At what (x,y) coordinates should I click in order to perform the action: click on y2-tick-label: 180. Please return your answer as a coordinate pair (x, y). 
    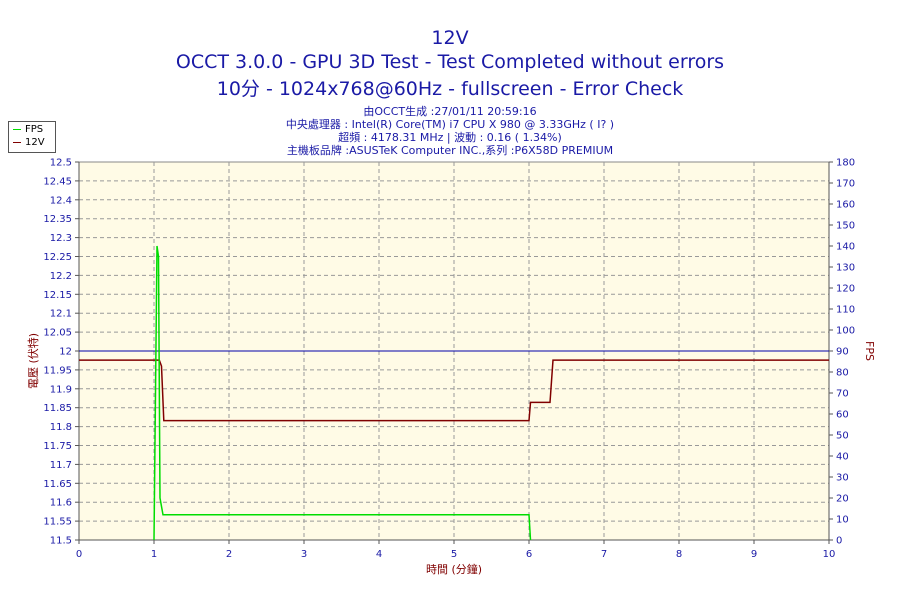
    Looking at the image, I should click on (845, 163).